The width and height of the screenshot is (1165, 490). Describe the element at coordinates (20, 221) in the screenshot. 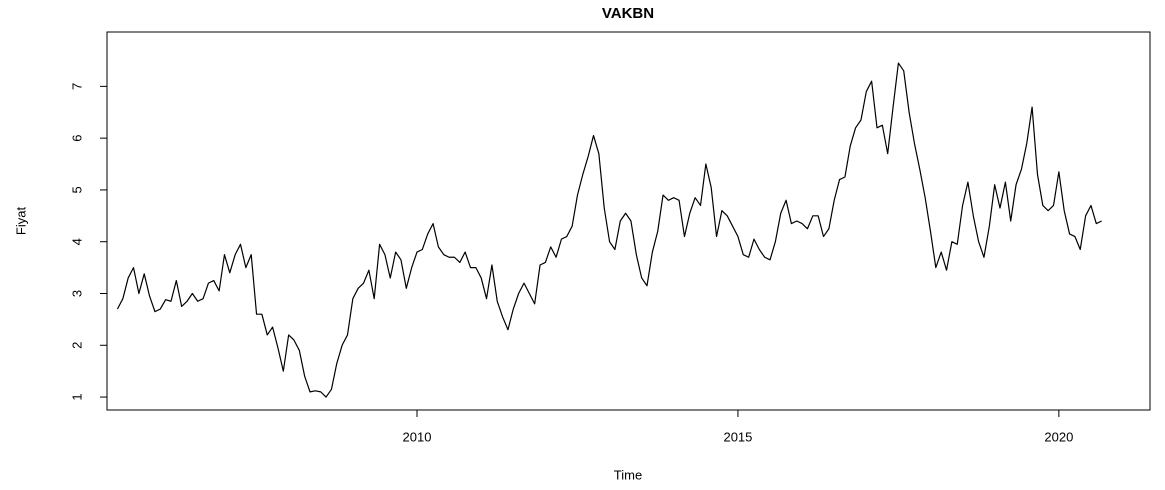

I see `y-axis-label: Fiyat` at that location.